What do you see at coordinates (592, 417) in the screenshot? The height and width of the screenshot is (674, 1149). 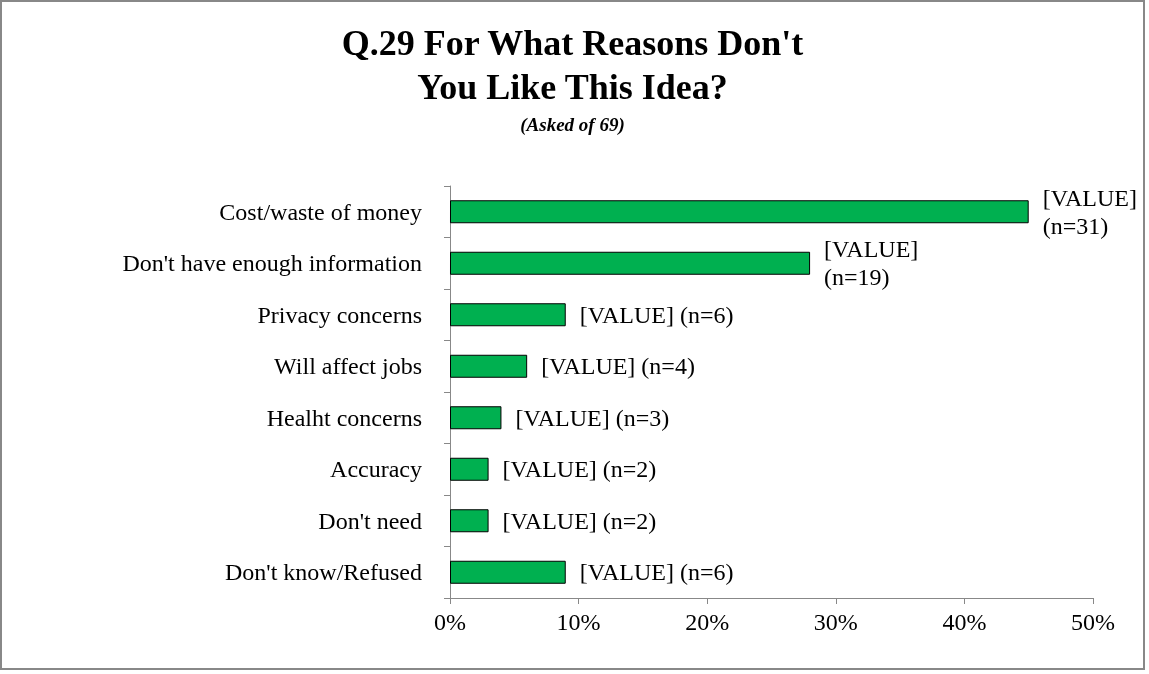 I see `annotation: [VALUE] (n=3)` at bounding box center [592, 417].